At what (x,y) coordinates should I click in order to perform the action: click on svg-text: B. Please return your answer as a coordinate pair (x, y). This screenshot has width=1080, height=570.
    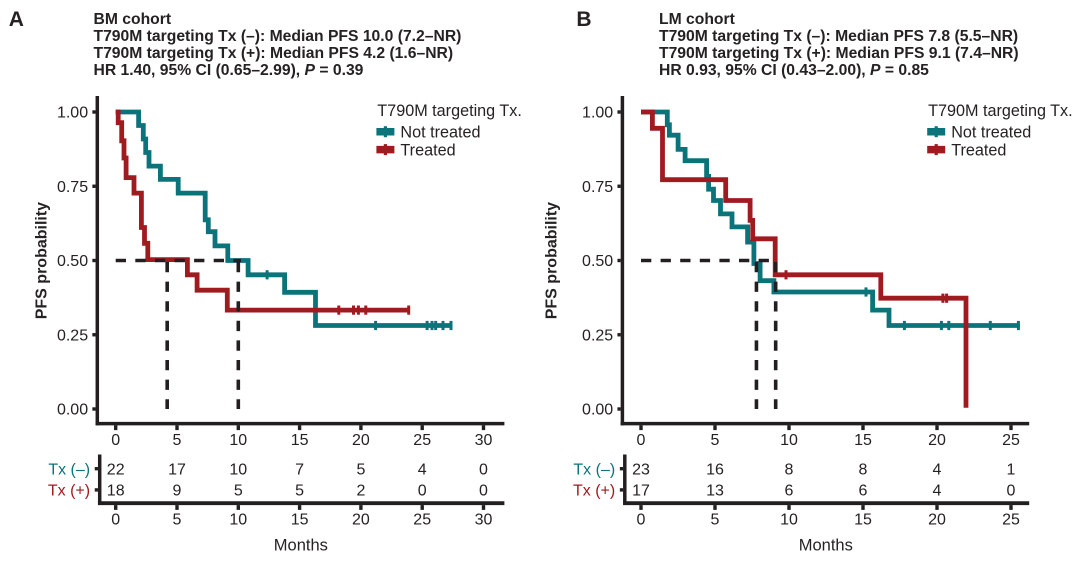
    Looking at the image, I should click on (583, 19).